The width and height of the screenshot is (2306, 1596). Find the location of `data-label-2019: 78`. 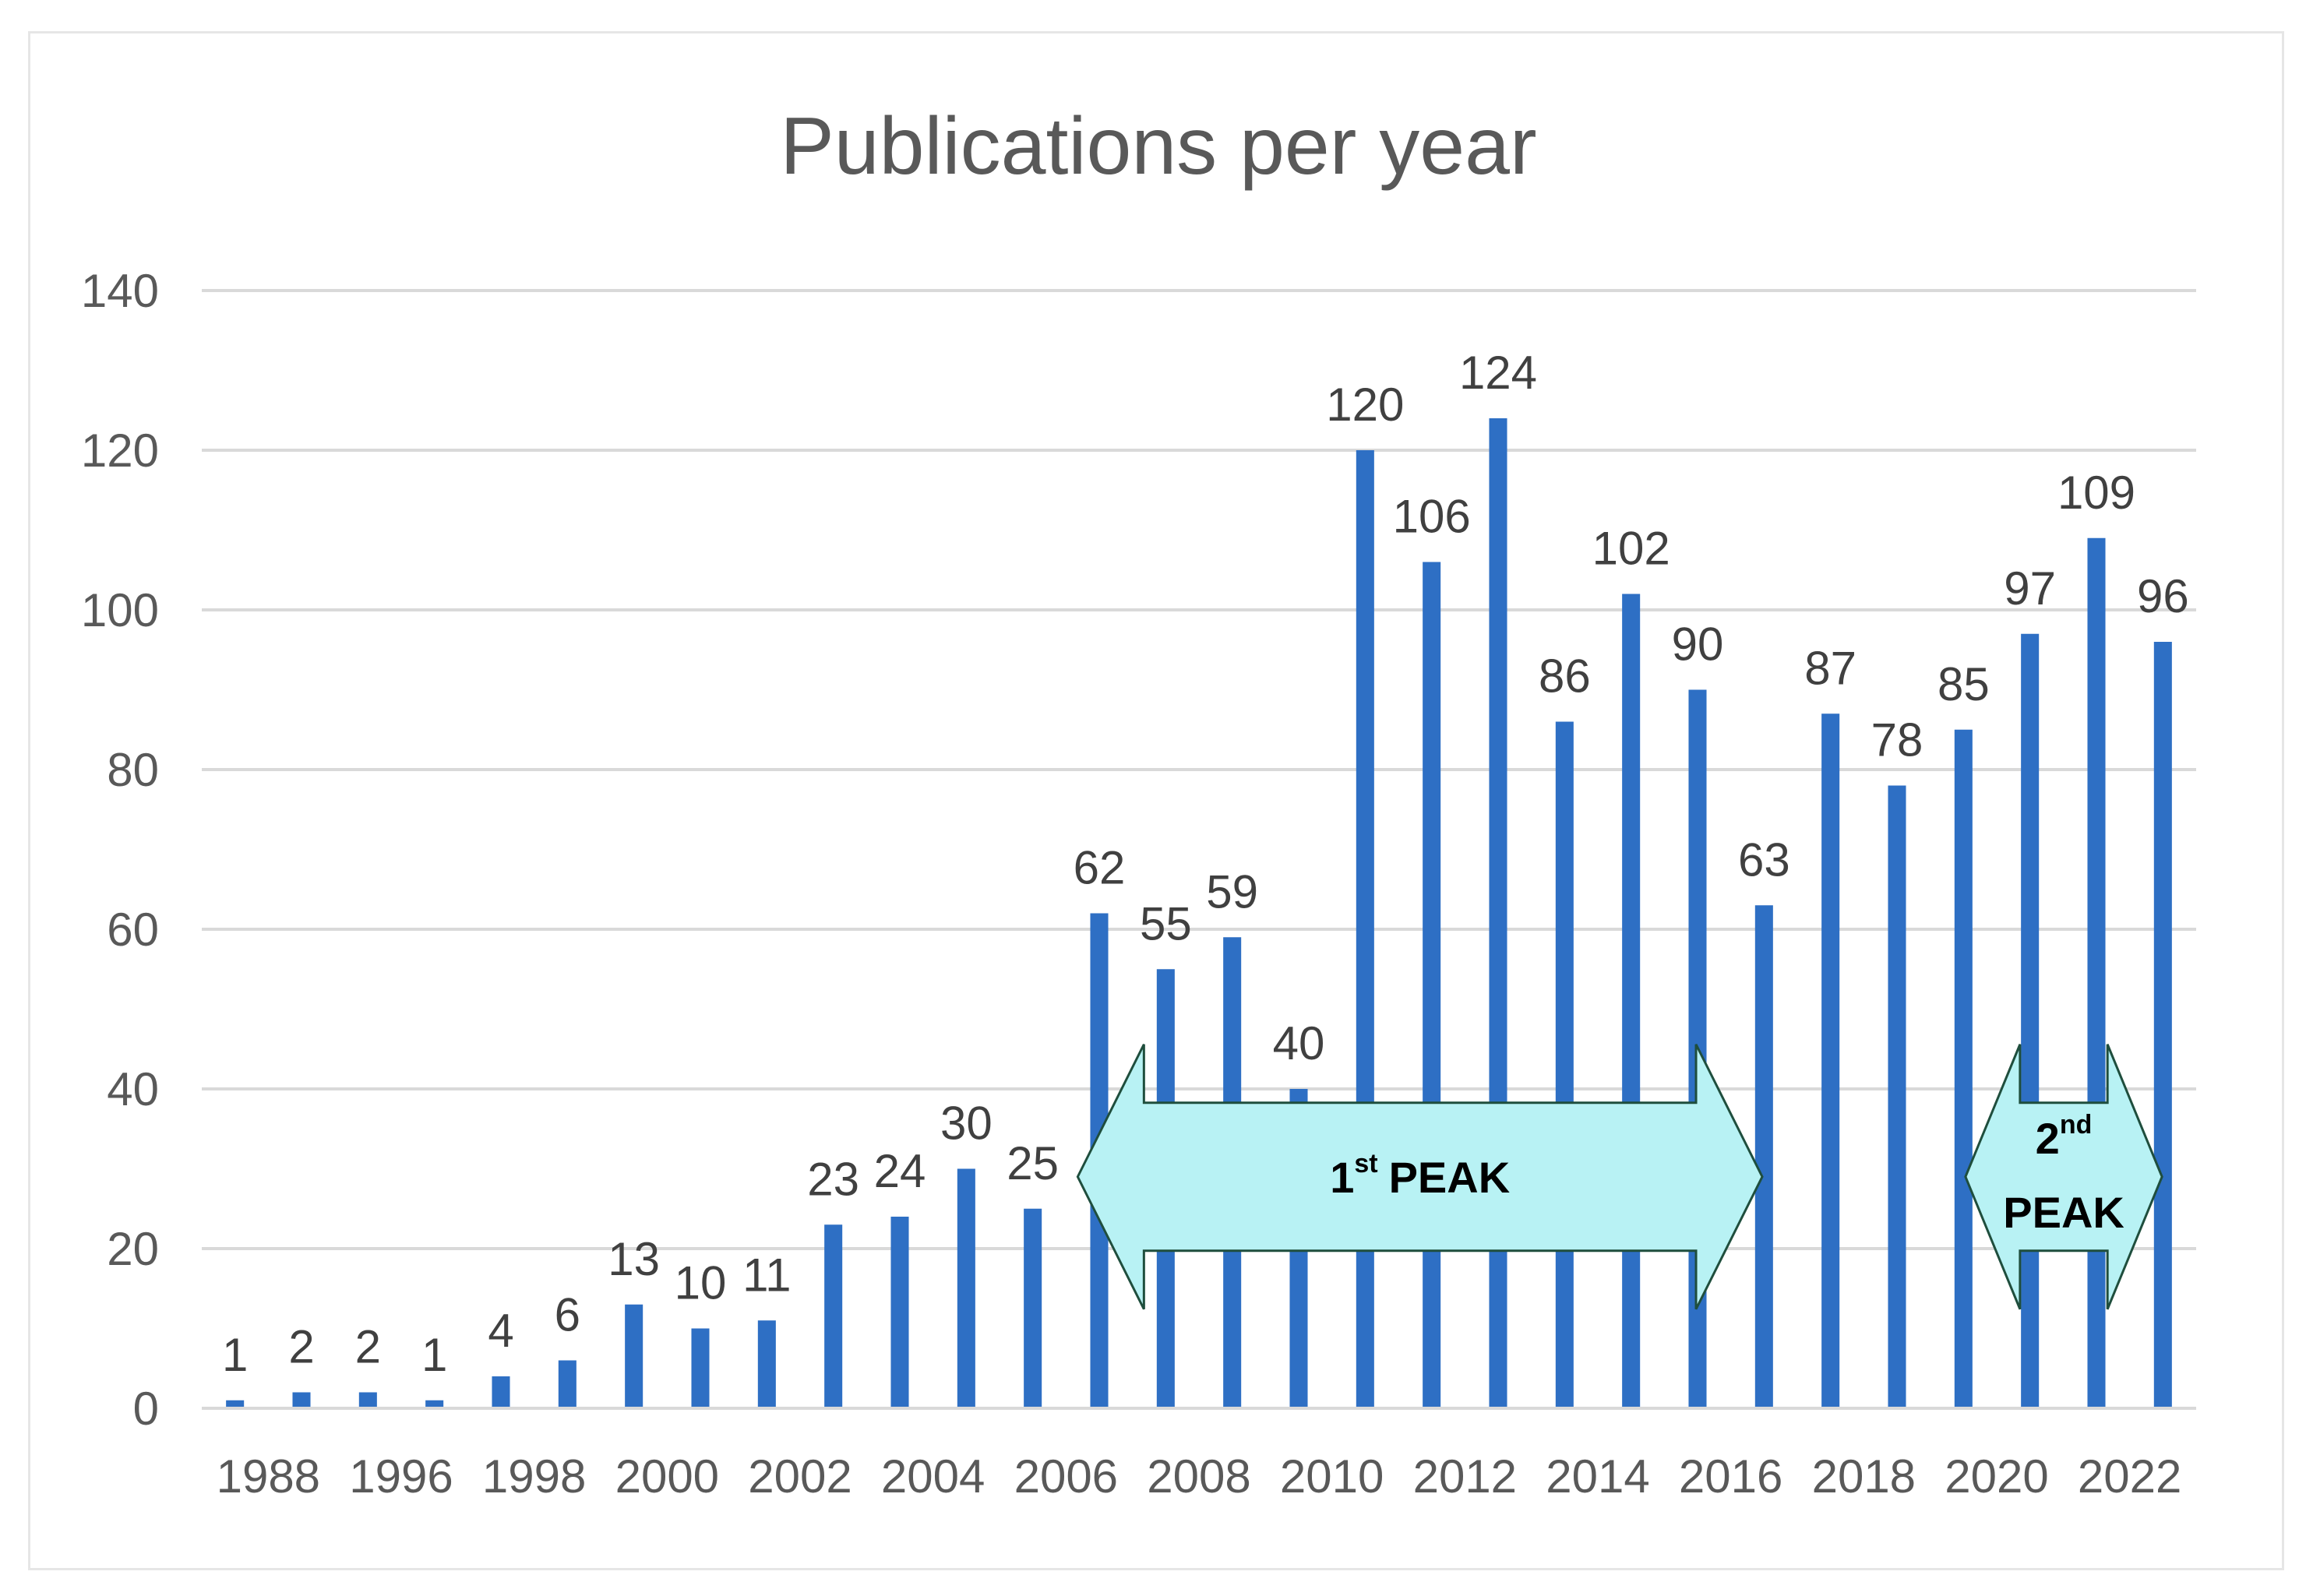

data-label-2019: 78 is located at coordinates (1897, 740).